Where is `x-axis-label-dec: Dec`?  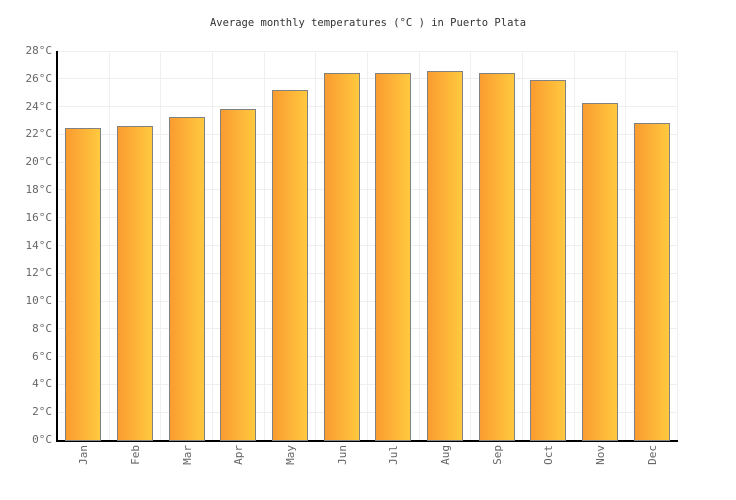 x-axis-label-dec: Dec is located at coordinates (652, 455).